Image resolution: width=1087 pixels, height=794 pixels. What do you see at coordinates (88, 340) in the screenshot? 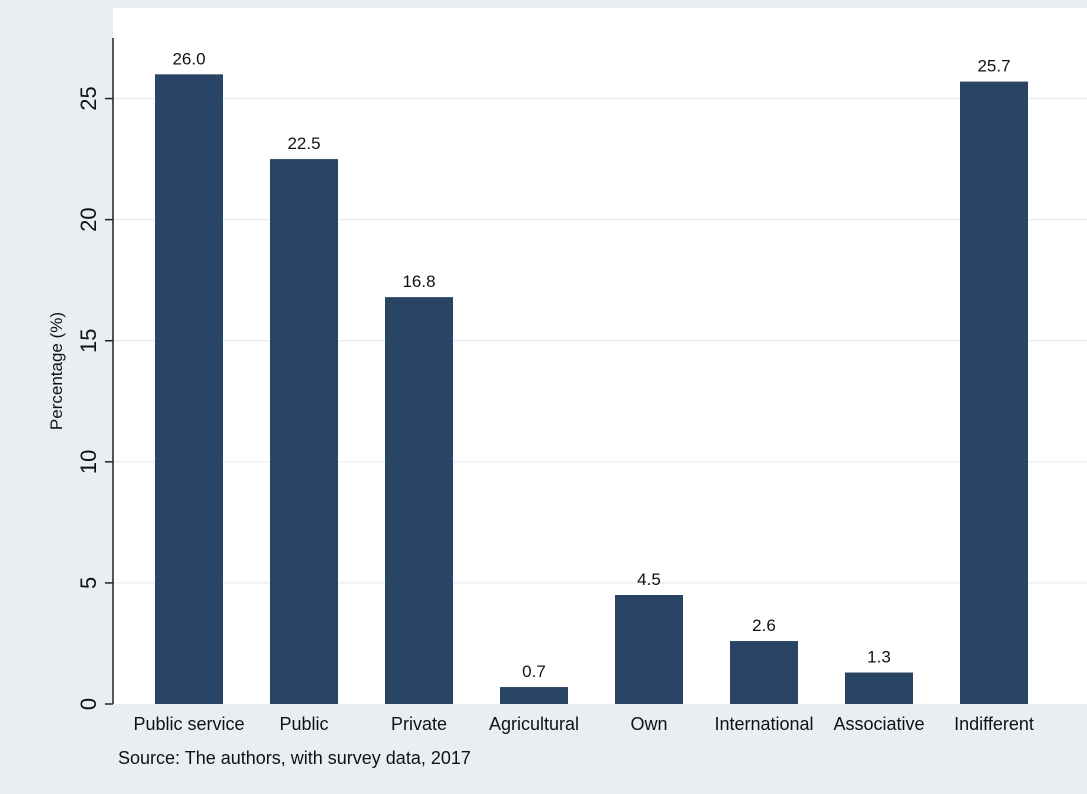
I see `y-tick-label: 15` at bounding box center [88, 340].